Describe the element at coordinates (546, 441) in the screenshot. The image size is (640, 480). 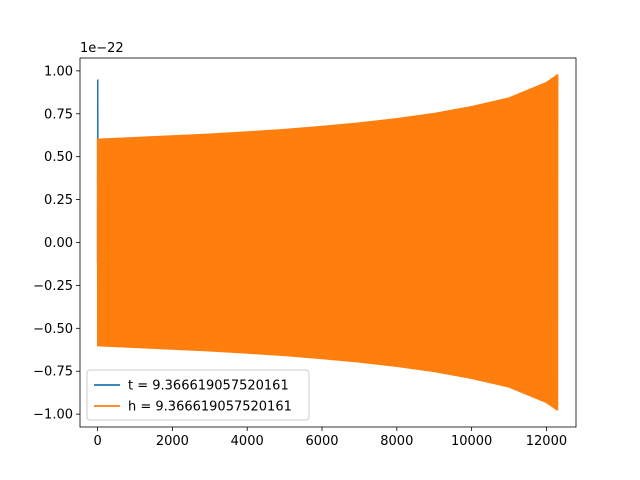
I see `x-tick-label: 12000` at that location.